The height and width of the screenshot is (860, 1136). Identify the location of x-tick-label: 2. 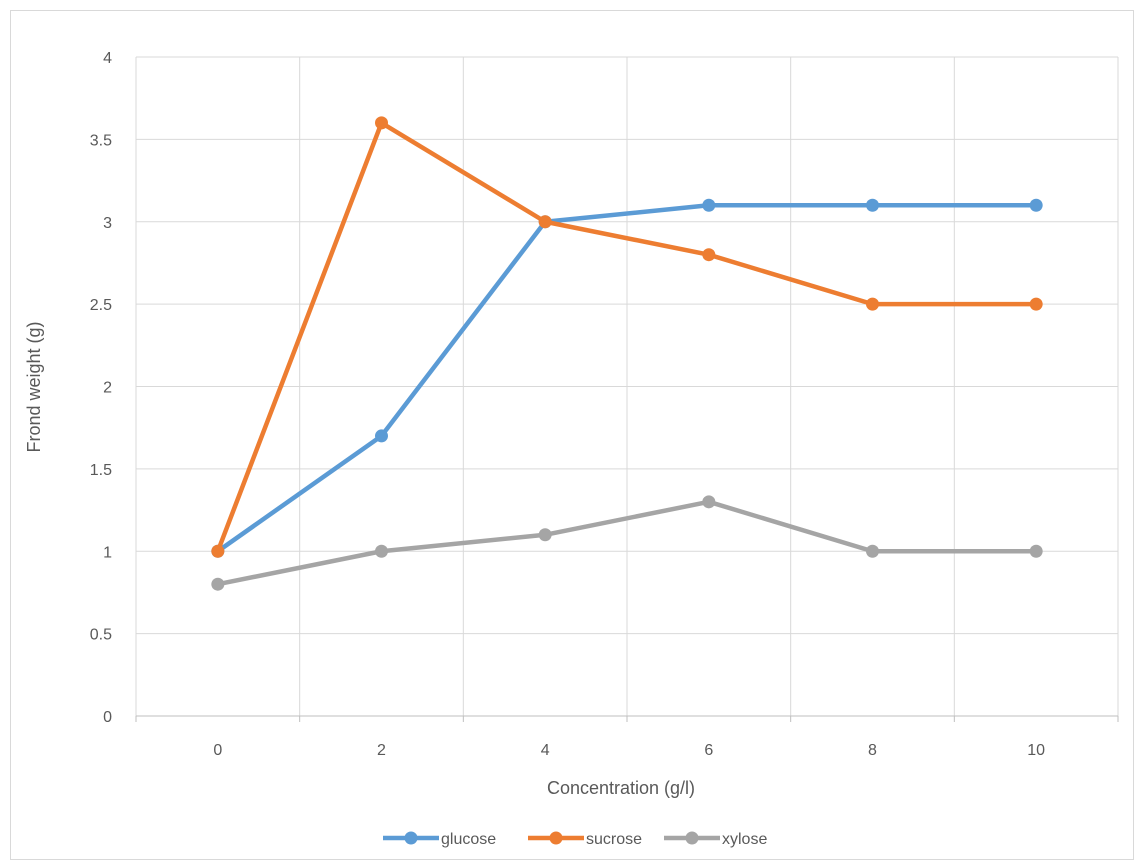
(381, 750).